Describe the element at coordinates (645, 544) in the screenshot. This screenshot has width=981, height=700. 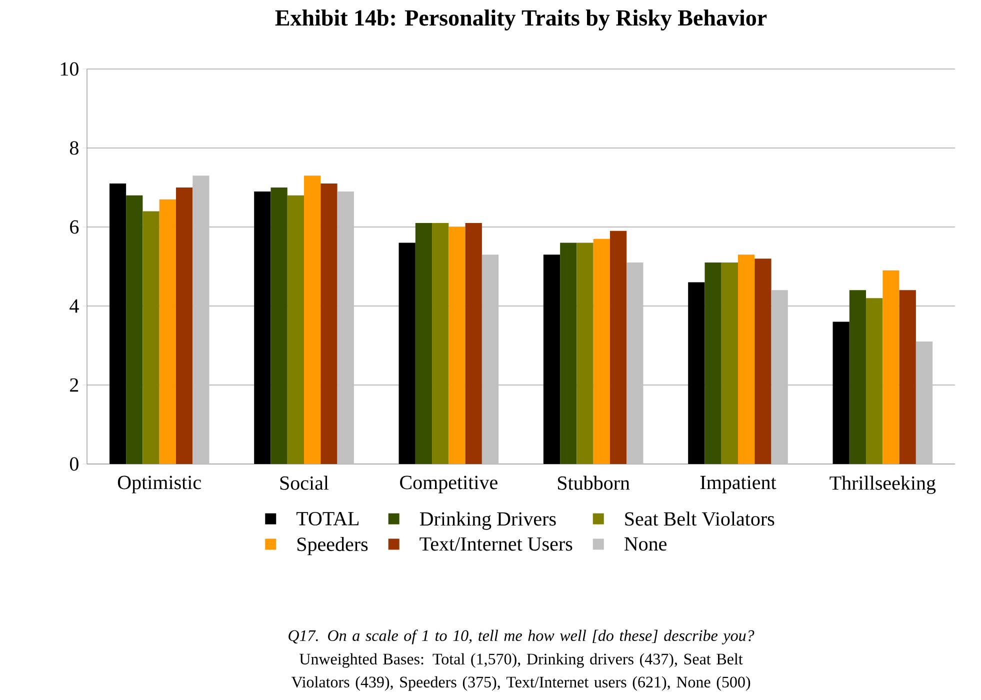
I see `legend-label: None` at that location.